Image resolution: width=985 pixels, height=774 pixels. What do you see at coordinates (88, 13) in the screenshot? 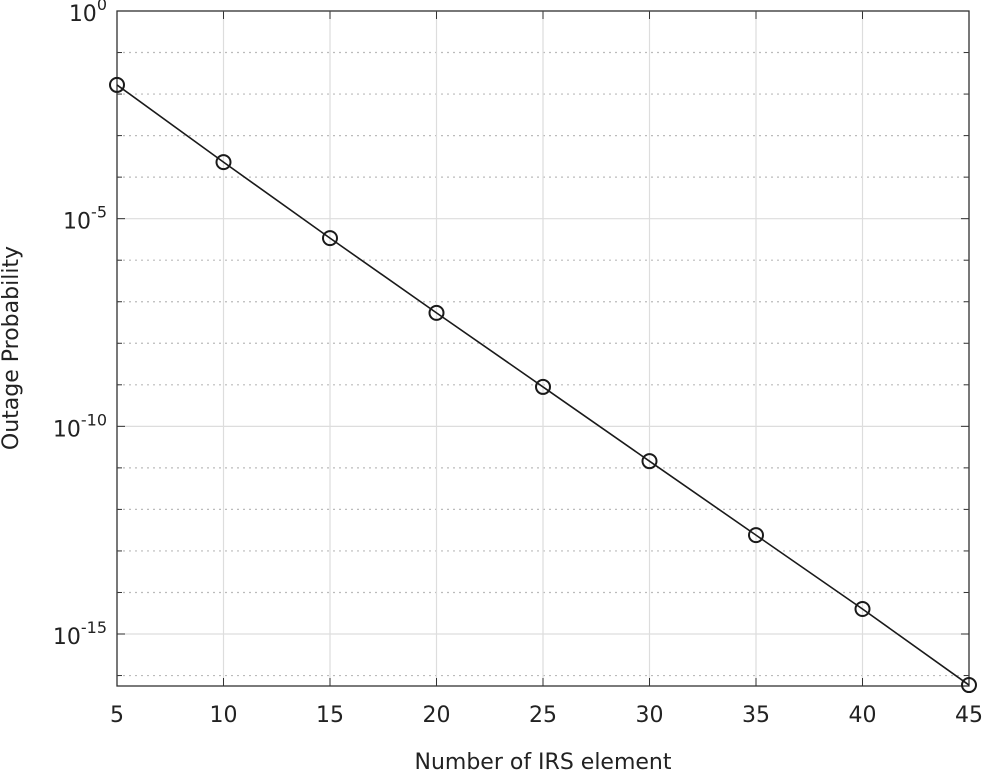
I see `y-tick-label: 10⁰` at bounding box center [88, 13].